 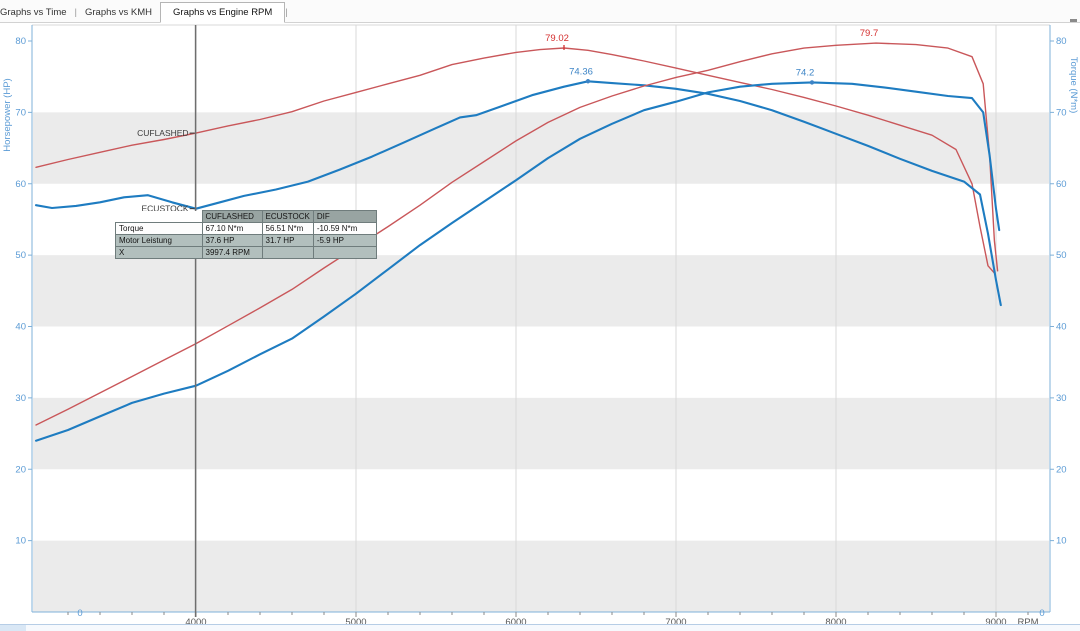 I want to click on table-row-torque: Torque 67.10 N*m 56.51 N*m -10.59 N*m, so click(x=246, y=228).